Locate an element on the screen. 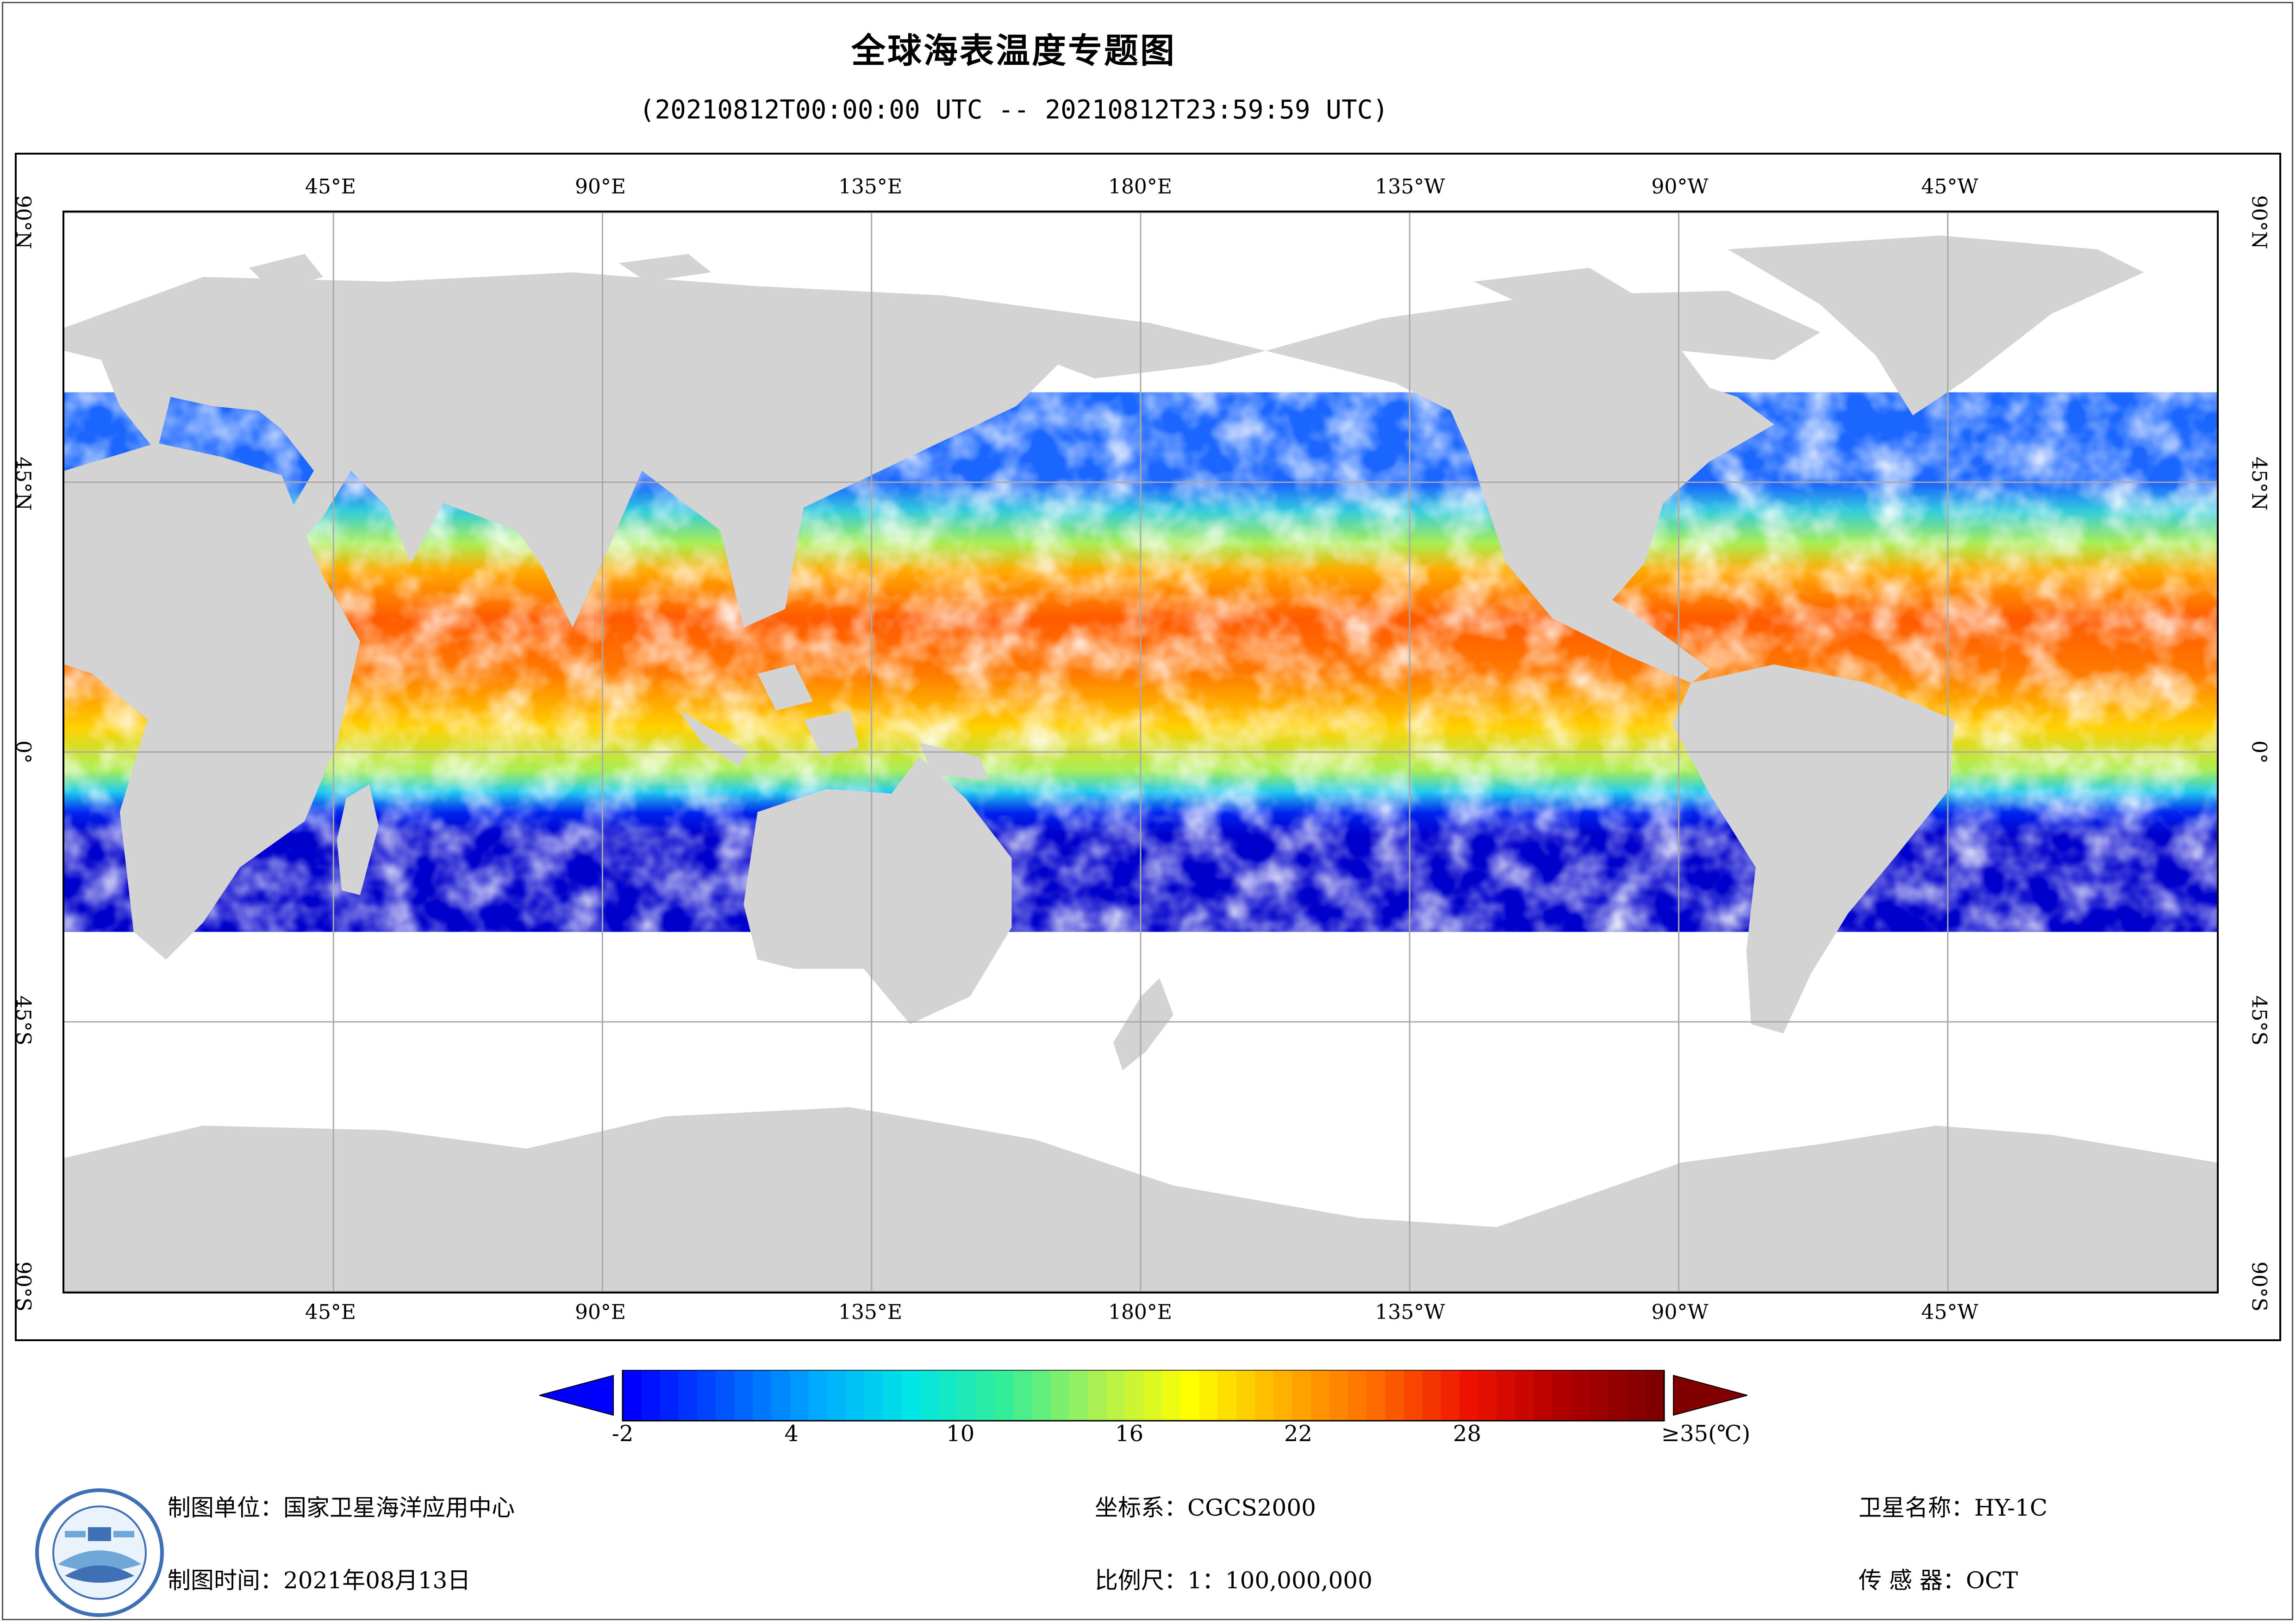 Image resolution: width=2296 pixels, height=1623 pixels. sensor-field: 传 感 器：OCT is located at coordinates (1938, 1578).